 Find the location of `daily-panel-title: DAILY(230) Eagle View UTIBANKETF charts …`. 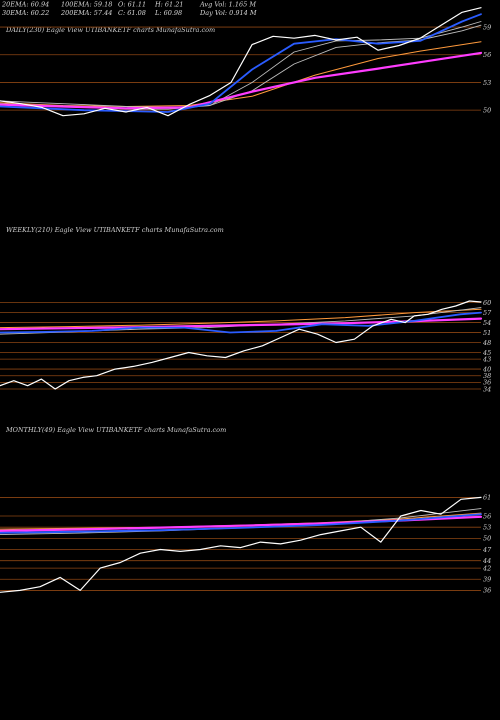

daily-panel-title: DAILY(230) Eagle View UTIBANKETF charts … is located at coordinates (110, 30).